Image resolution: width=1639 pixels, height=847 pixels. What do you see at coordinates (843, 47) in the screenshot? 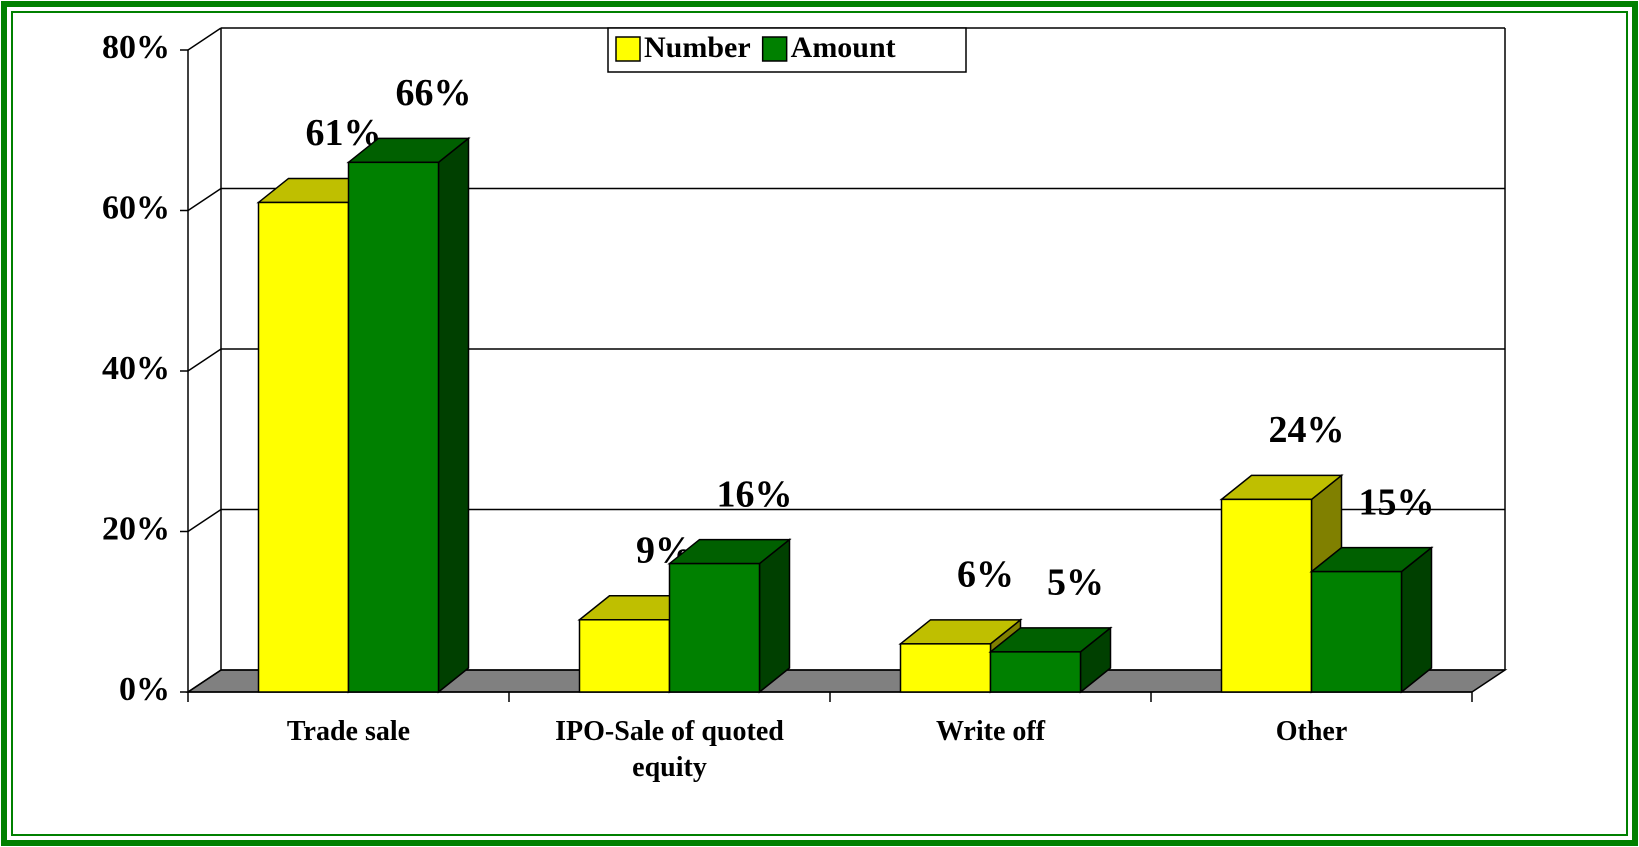
I see `legend-label: Amount` at bounding box center [843, 47].